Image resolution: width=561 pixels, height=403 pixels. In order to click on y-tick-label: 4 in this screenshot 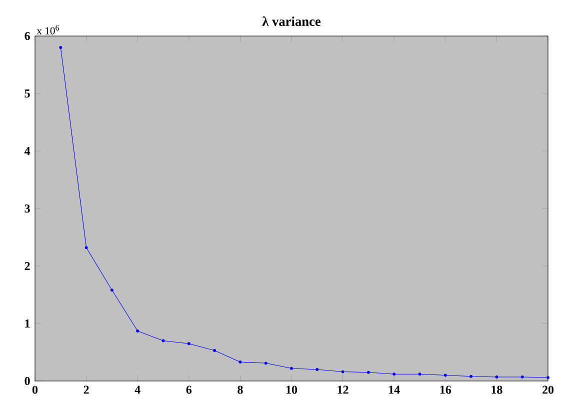, I will do `click(27, 151)`.